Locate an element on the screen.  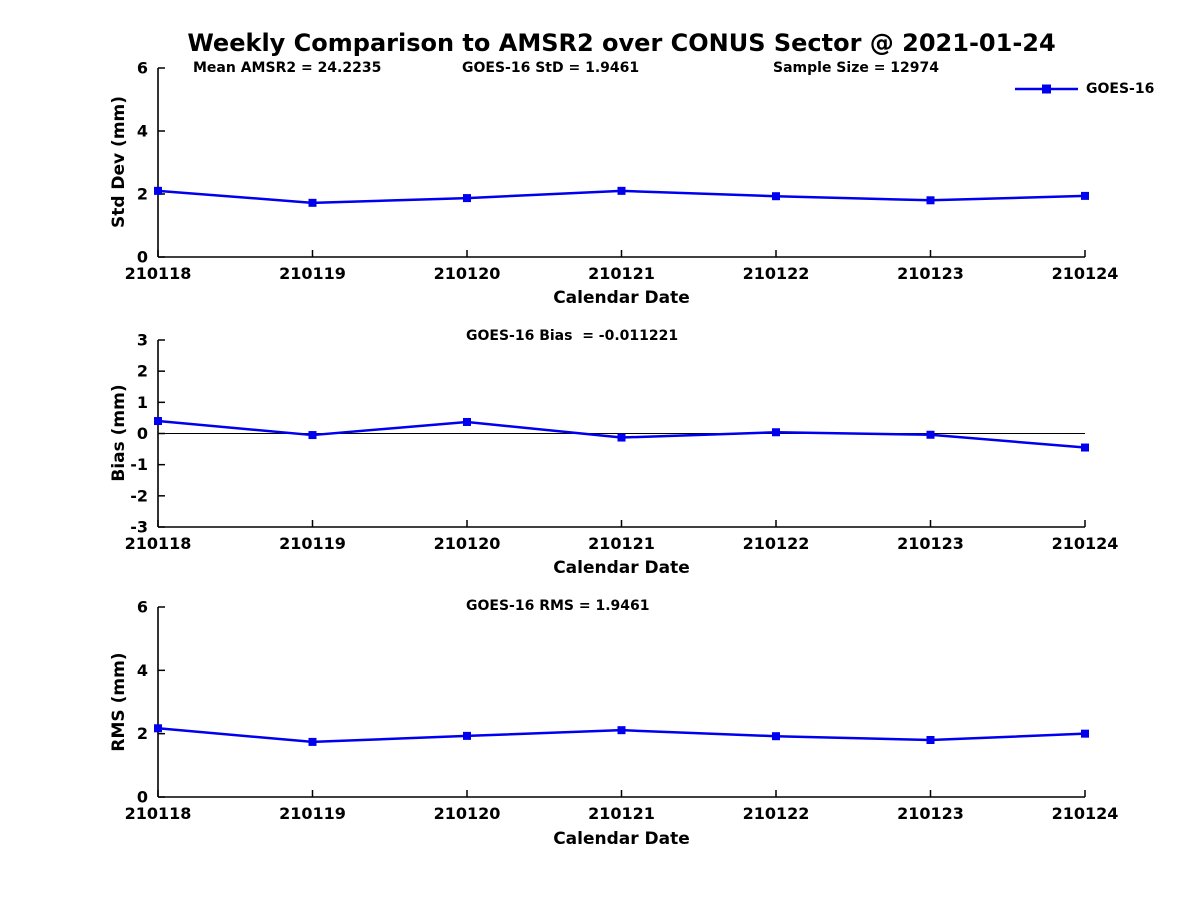
rms-chart-title: GOES-16 RMS = 1.9461 is located at coordinates (558, 606).